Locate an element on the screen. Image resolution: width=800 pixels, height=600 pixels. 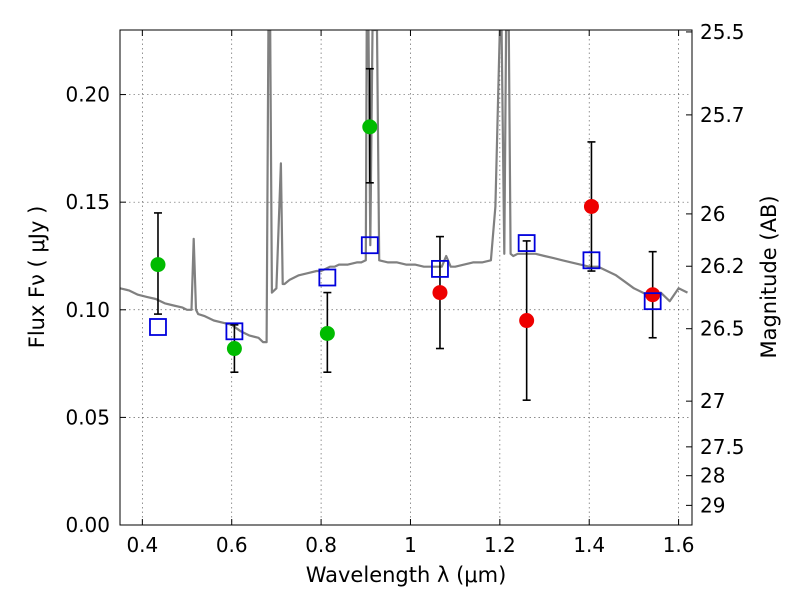
x-tick-label: 1.6 is located at coordinates (679, 545).